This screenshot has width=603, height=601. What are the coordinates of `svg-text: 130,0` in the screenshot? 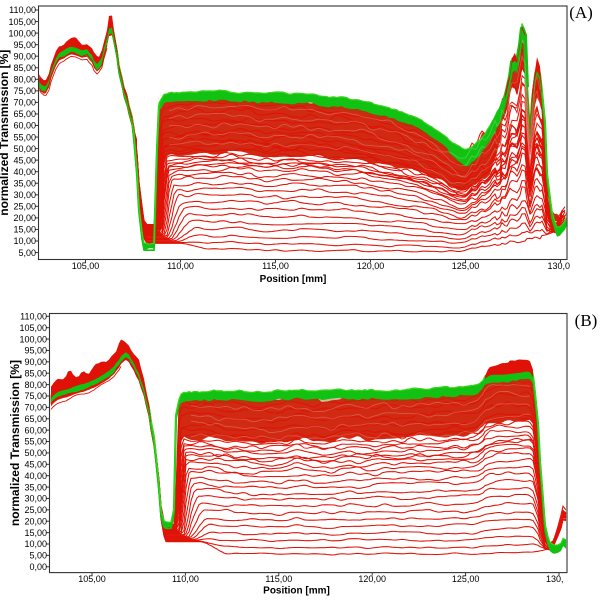 It's located at (559, 266).